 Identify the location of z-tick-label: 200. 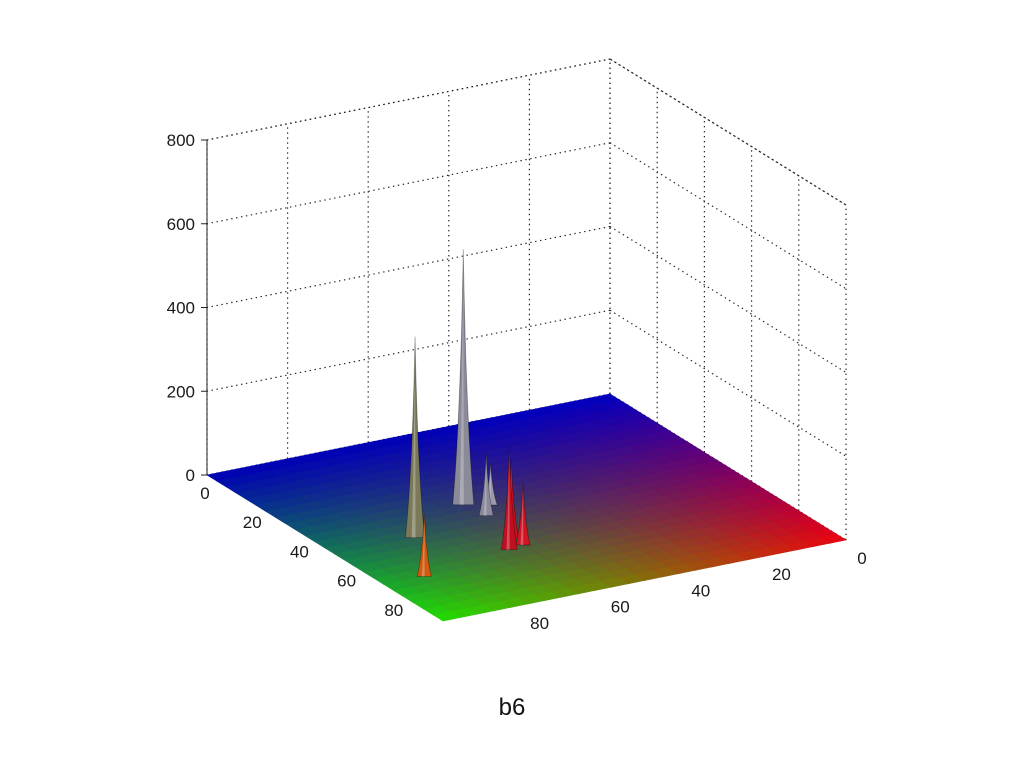
(181, 391).